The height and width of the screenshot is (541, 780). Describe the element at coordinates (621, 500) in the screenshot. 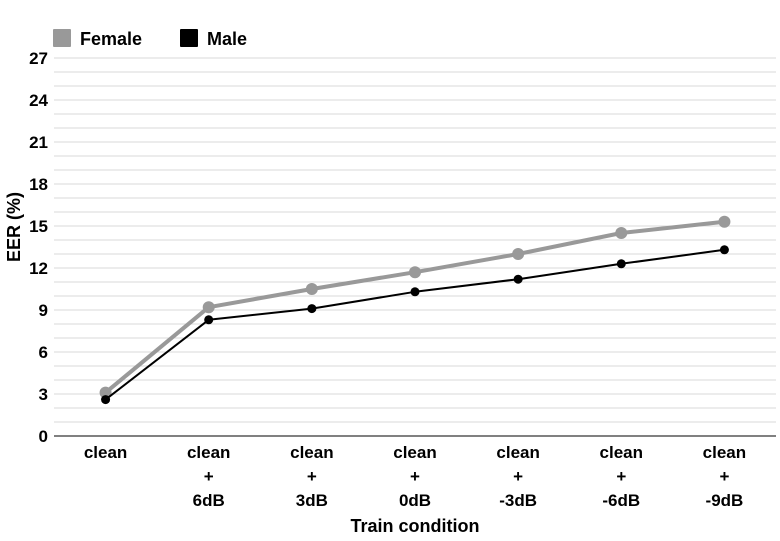

I see `x-tick-label: -6dB` at that location.